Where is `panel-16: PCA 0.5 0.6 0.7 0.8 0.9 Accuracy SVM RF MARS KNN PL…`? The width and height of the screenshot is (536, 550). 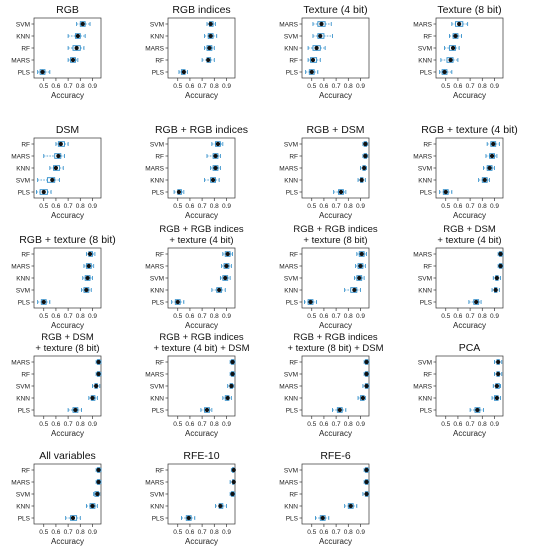 panel-16: PCA 0.5 0.6 0.7 0.8 0.9 Accuracy SVM RF MARS KNN PL… is located at coordinates (458, 390).